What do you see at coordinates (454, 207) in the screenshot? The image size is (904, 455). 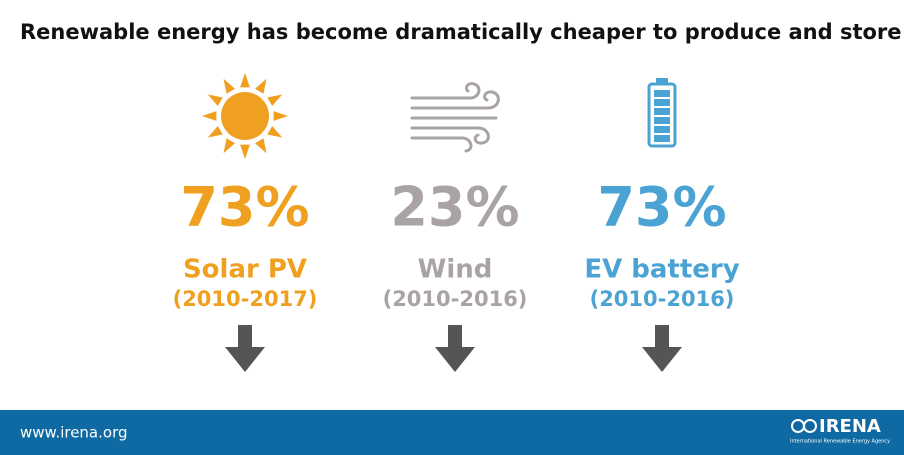 I see `value: 23%` at bounding box center [454, 207].